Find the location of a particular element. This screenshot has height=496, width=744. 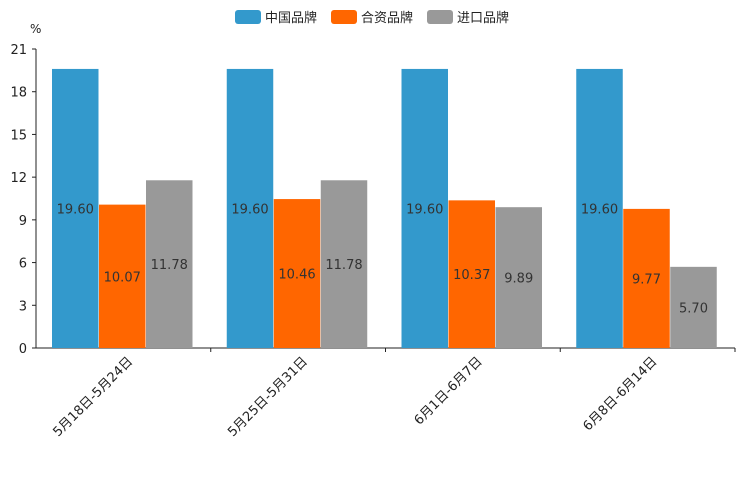

bar-value-label: 10.07 is located at coordinates (122, 277).